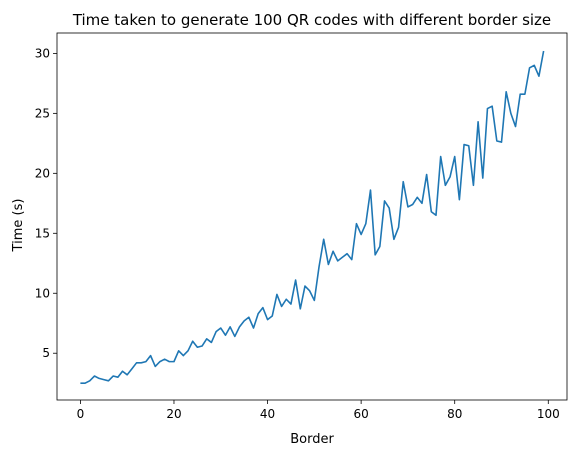 The image size is (579, 455). What do you see at coordinates (318, 410) in the screenshot?
I see `x-axis: 0 20 40 60 80 100` at bounding box center [318, 410].